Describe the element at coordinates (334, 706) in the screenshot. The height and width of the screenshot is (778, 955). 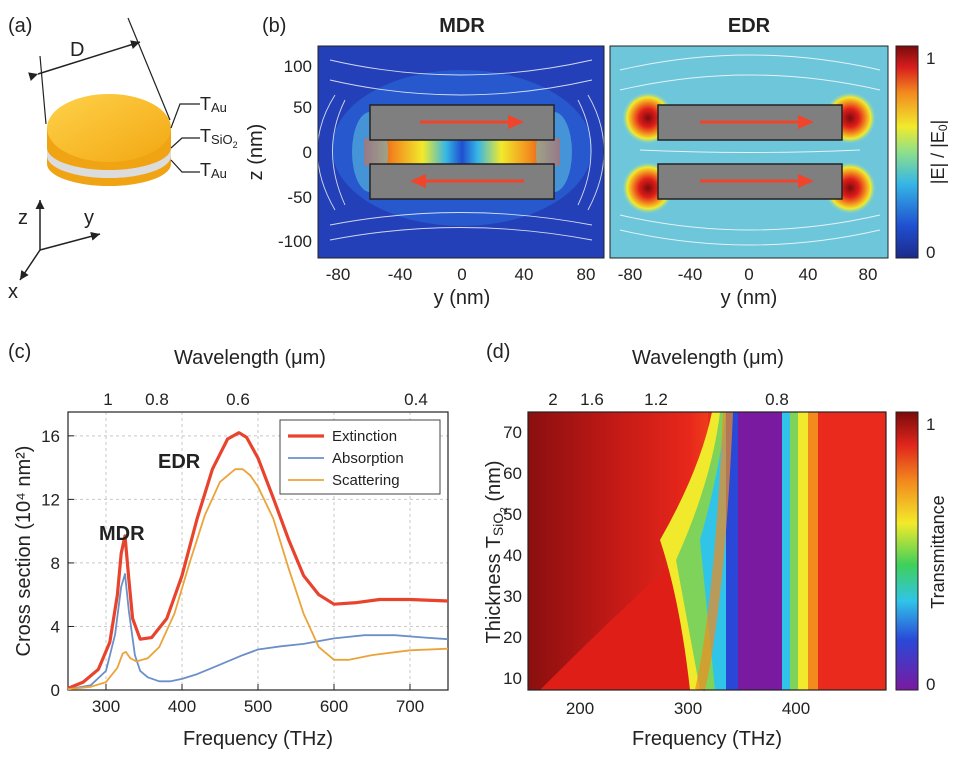
I see `x-tick-label: 600` at that location.